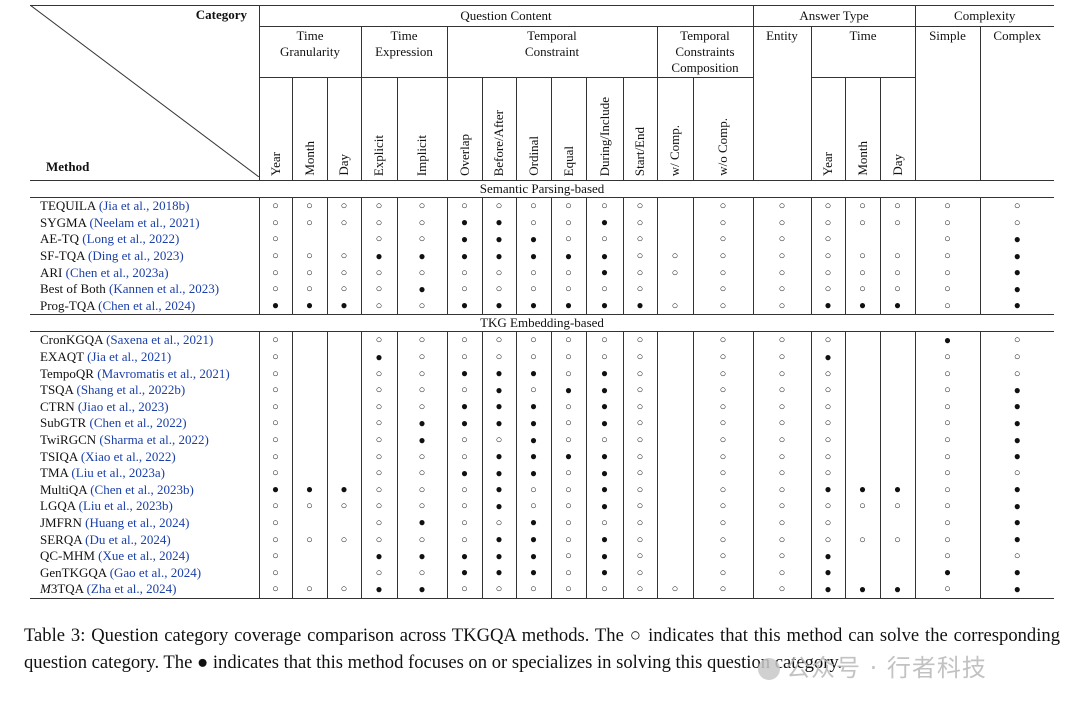 This screenshot has width=1080, height=712. I want to click on column-header: Implicit, so click(422, 129).